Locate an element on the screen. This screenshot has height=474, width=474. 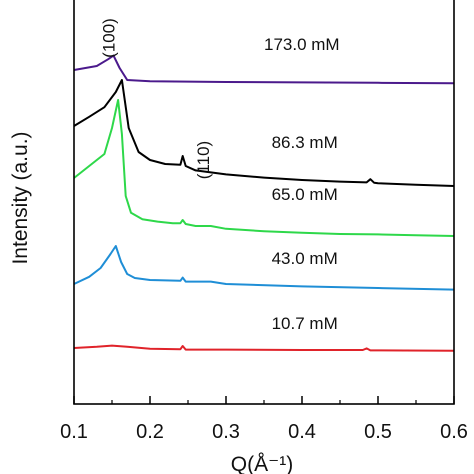
x-tick-label: 0.4 is located at coordinates (302, 432).